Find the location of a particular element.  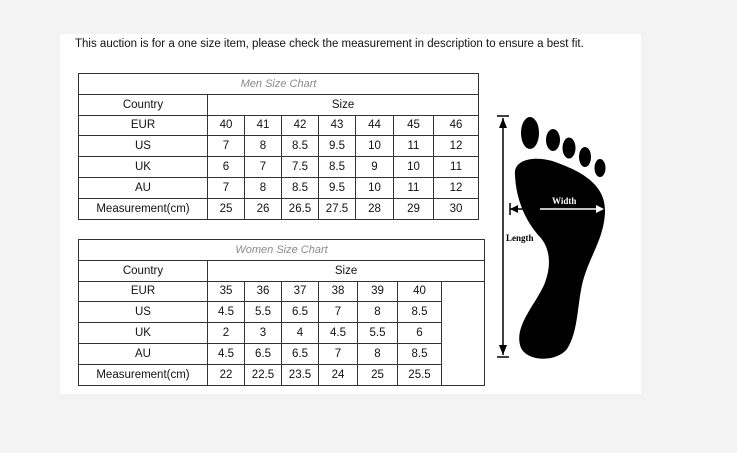

table-row: AU 4.5 6.5 6.5 7 8 8.5 is located at coordinates (282, 353).